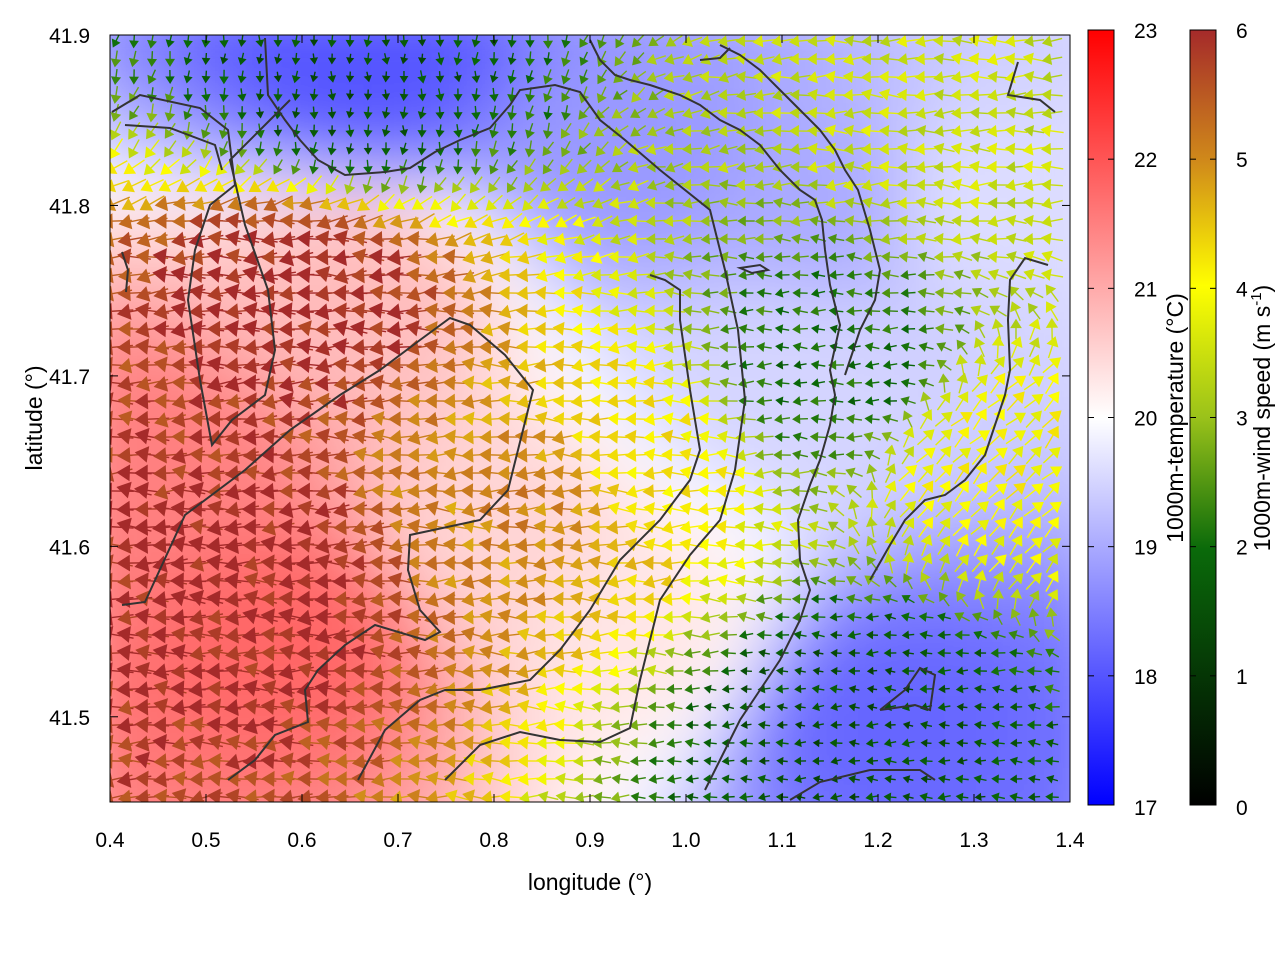 This screenshot has height=960, width=1280. I want to click on colorbar-tick-label: 4, so click(1242, 289).